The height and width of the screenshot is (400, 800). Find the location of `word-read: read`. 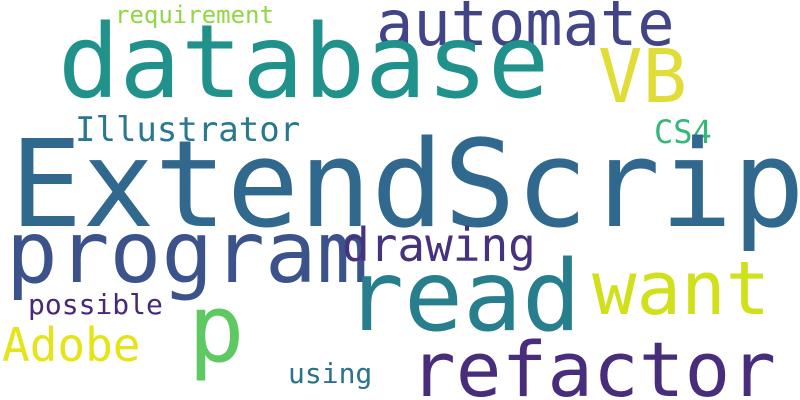

word-read: read is located at coordinates (463, 297).